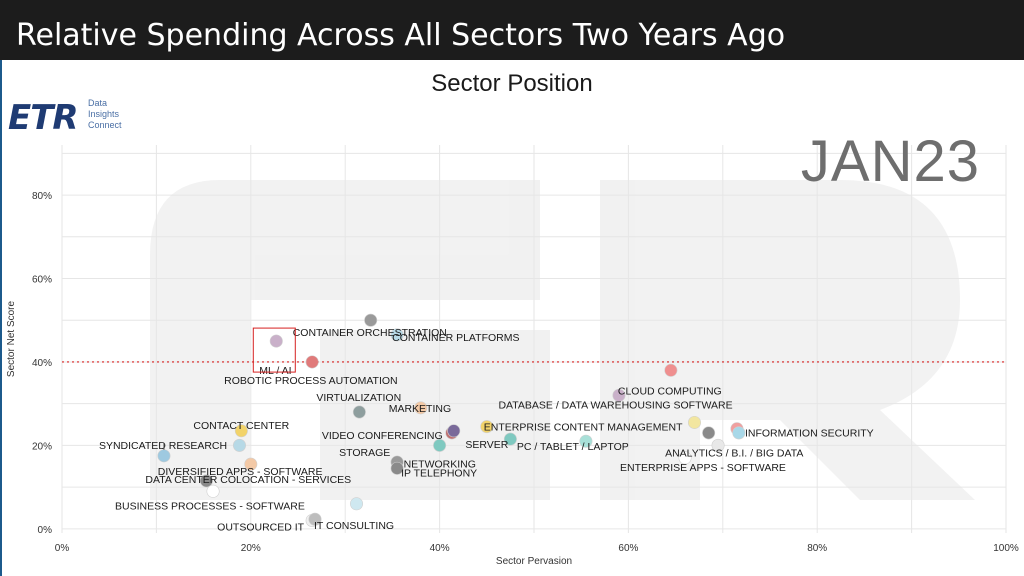  Describe the element at coordinates (275, 371) in the screenshot. I see `point-label: ML / AI` at that location.